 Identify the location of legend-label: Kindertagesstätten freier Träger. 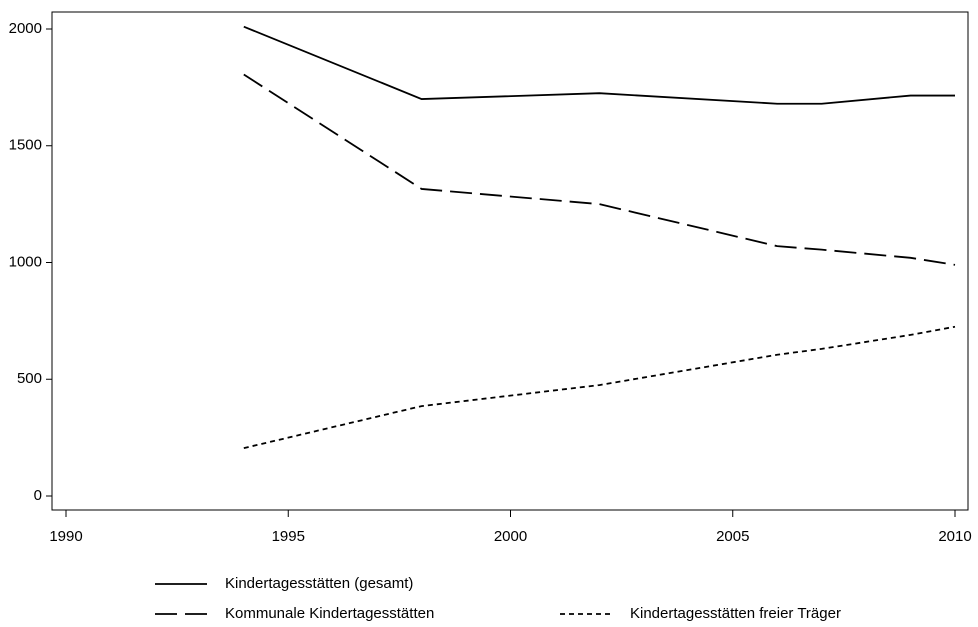
(735, 613).